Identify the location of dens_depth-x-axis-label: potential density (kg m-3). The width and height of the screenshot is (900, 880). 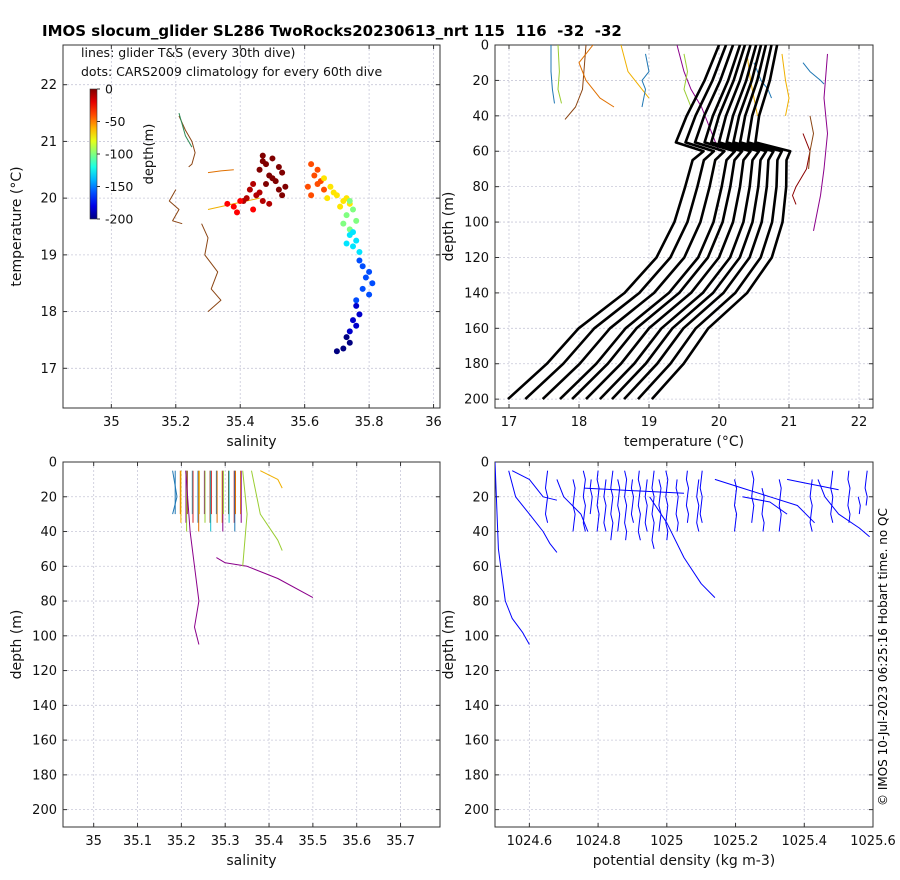
(684, 861).